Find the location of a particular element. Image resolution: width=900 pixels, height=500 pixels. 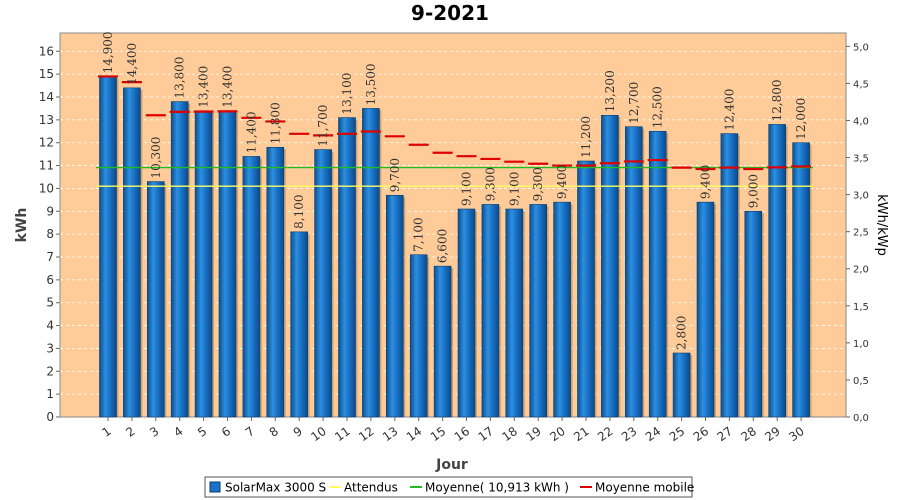

y2-axis: 0,0 0,5 1,0 1,5 2,0 2,5 3,0 3,5 4,0 4,5 5,0 is located at coordinates (857, 233).